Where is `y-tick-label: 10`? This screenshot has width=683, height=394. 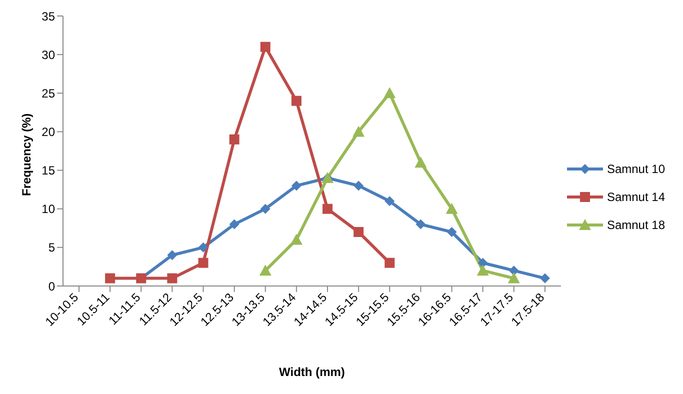 y-tick-label: 10 is located at coordinates (49, 209).